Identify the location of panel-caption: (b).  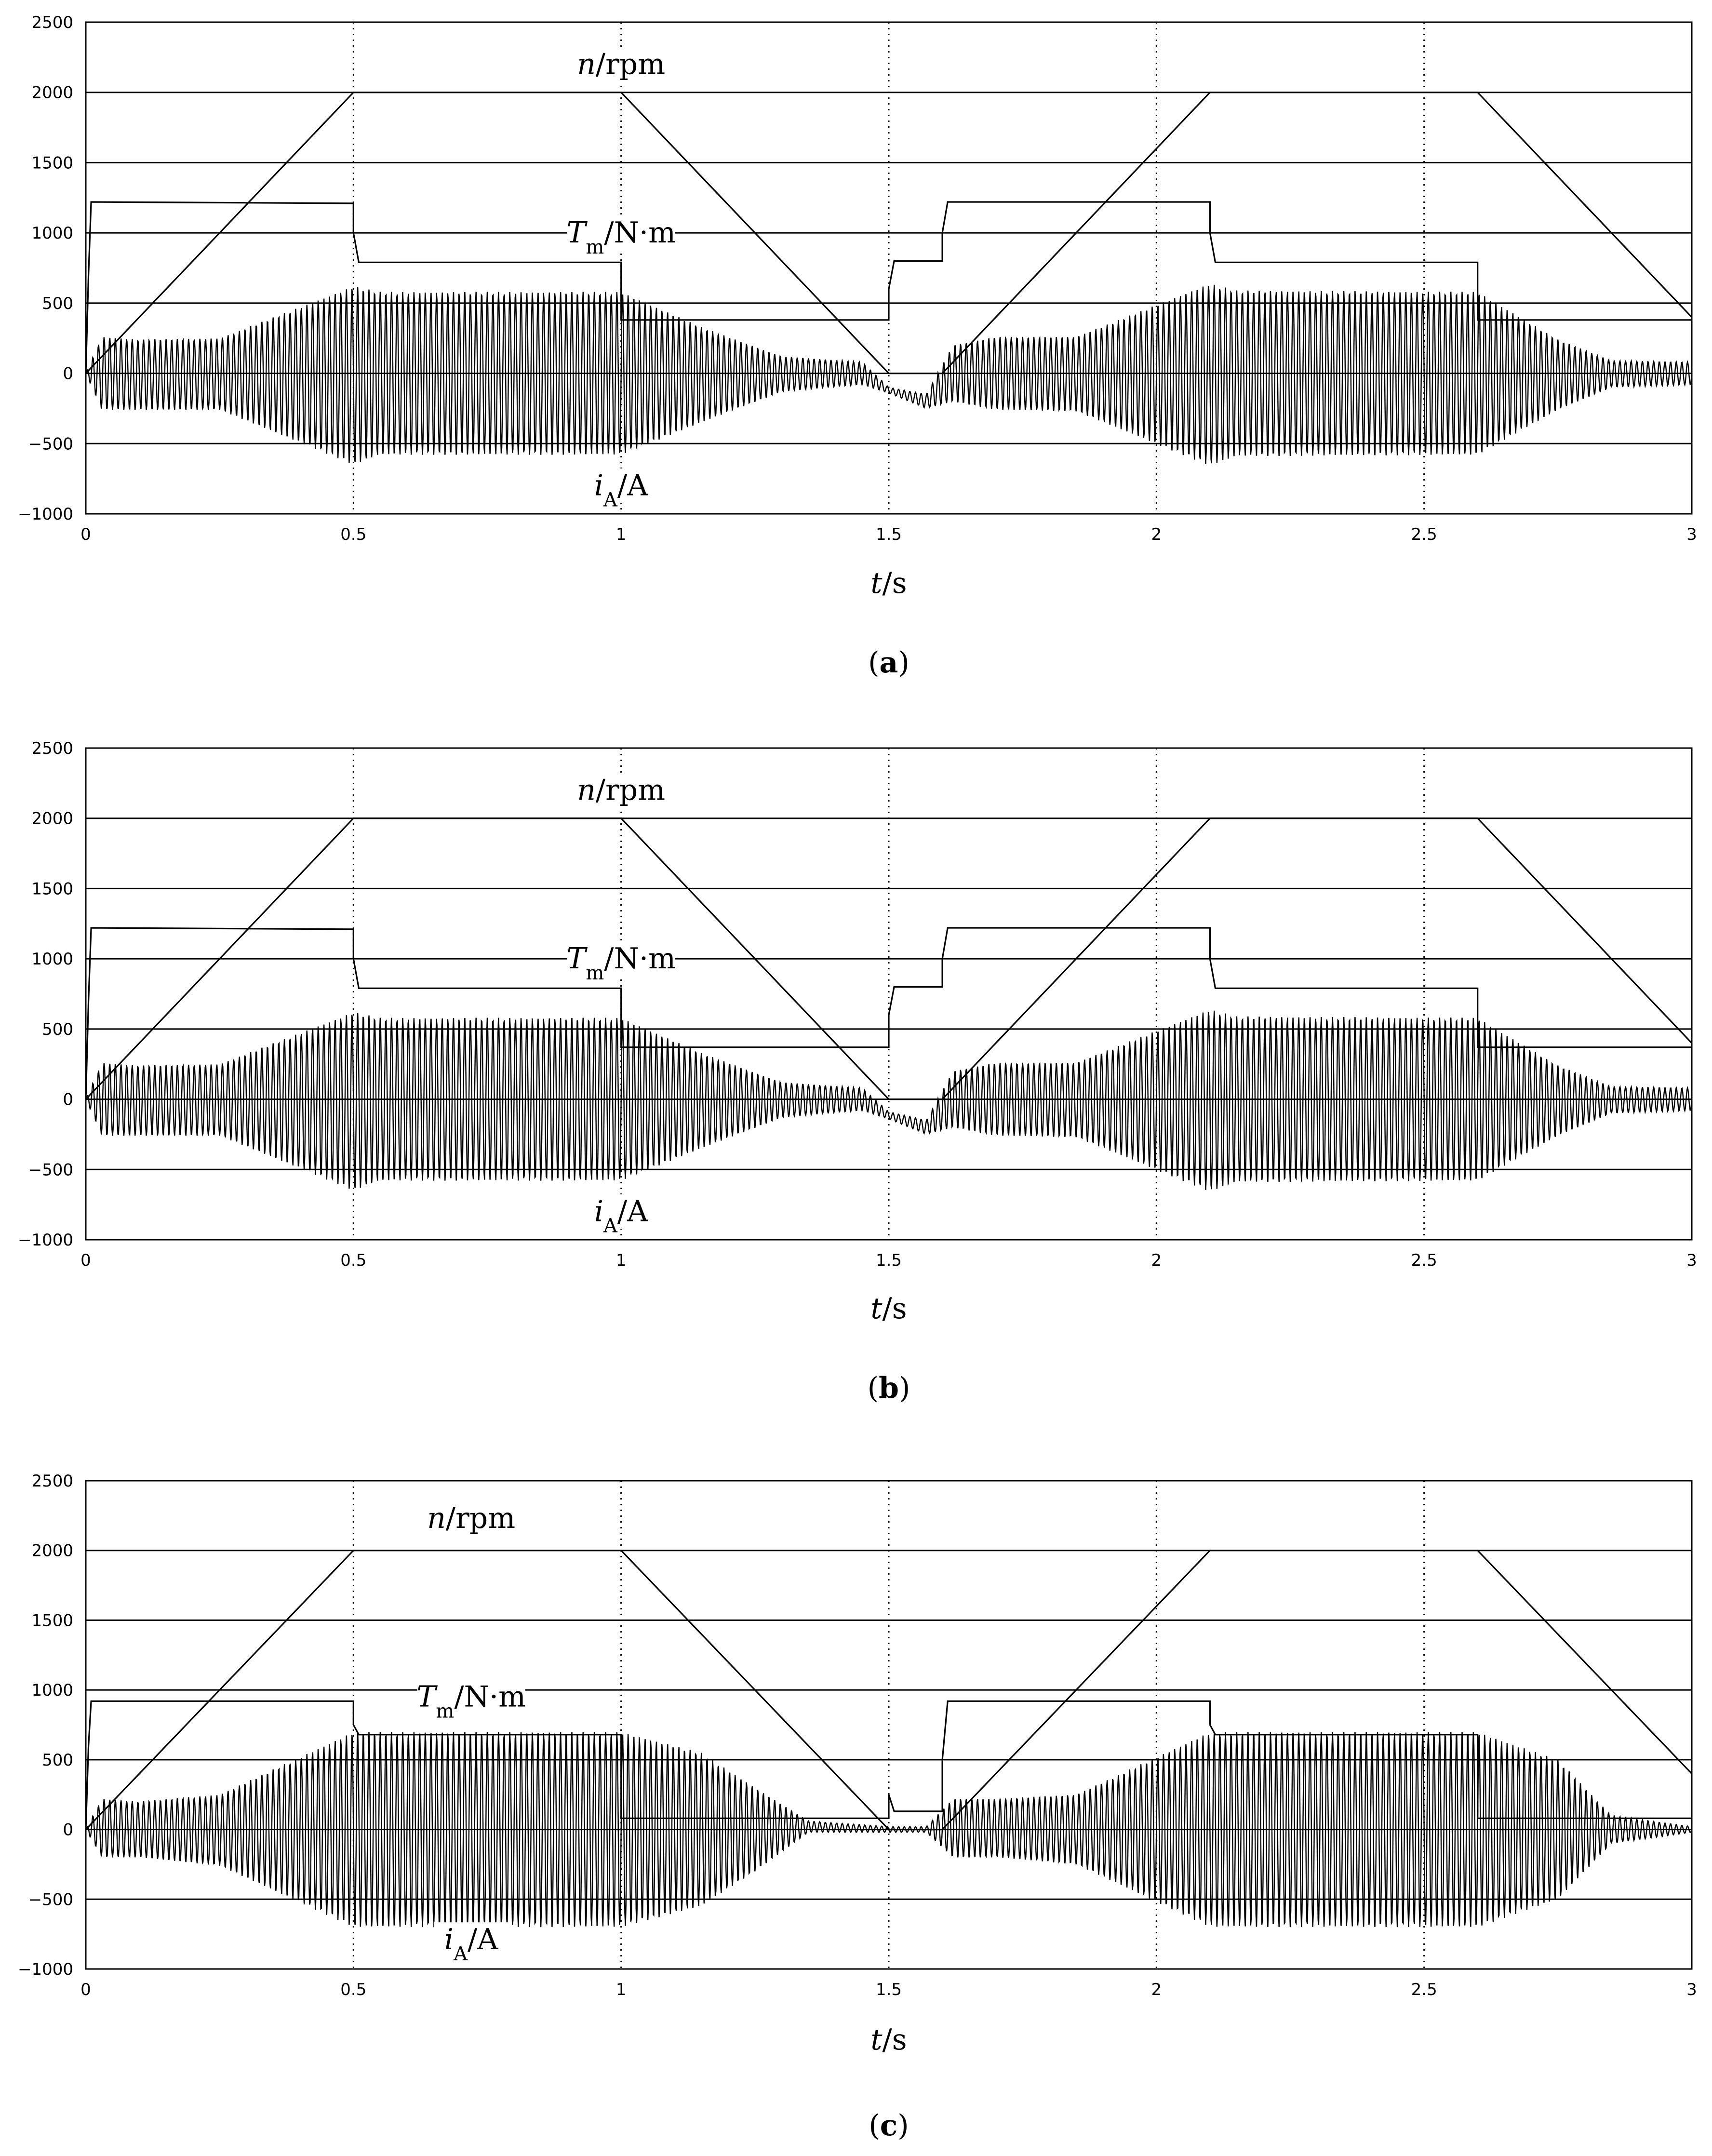
(889, 1388).